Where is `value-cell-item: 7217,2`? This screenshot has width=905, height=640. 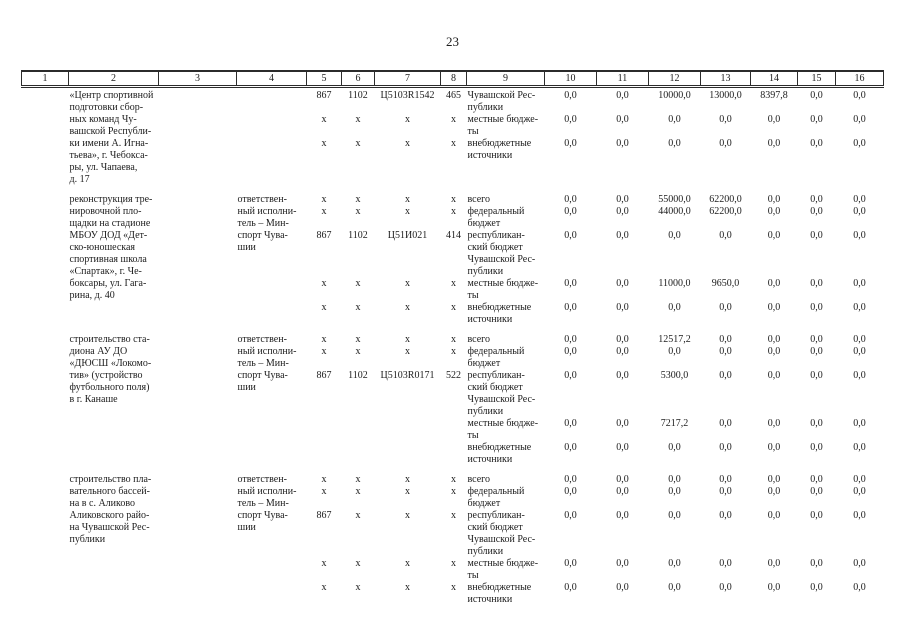
value-cell-item: 7217,2 is located at coordinates (674, 423).